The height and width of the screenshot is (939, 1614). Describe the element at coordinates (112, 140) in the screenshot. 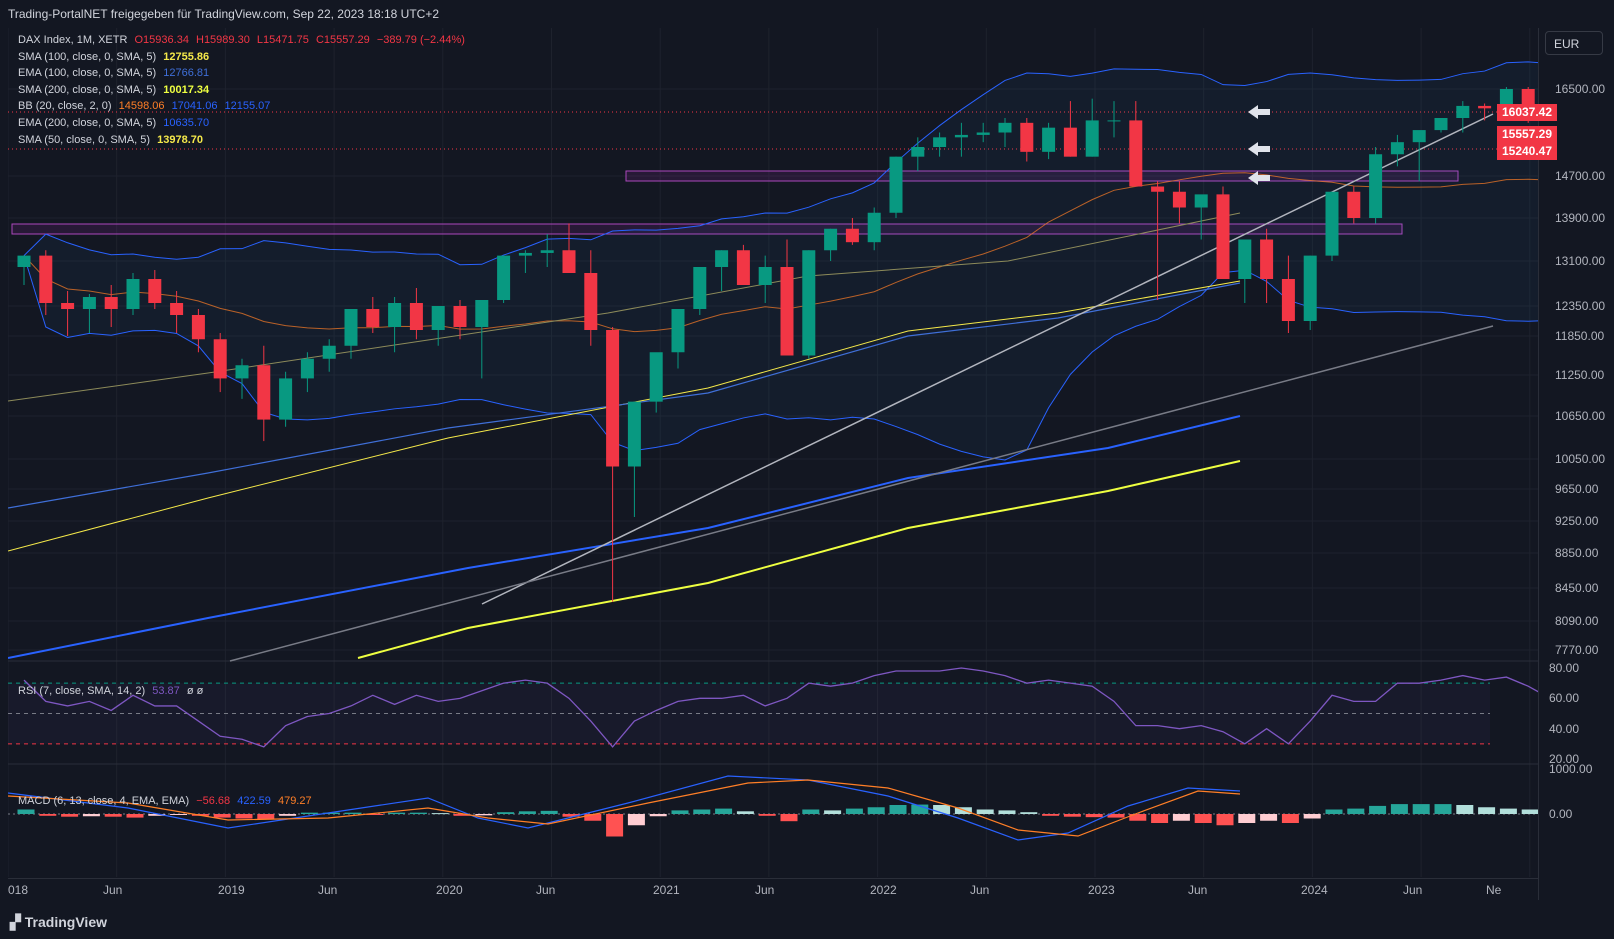

I see `legend-sma50: SMA (50, close, 0, SMA, 5) 13978.70` at that location.